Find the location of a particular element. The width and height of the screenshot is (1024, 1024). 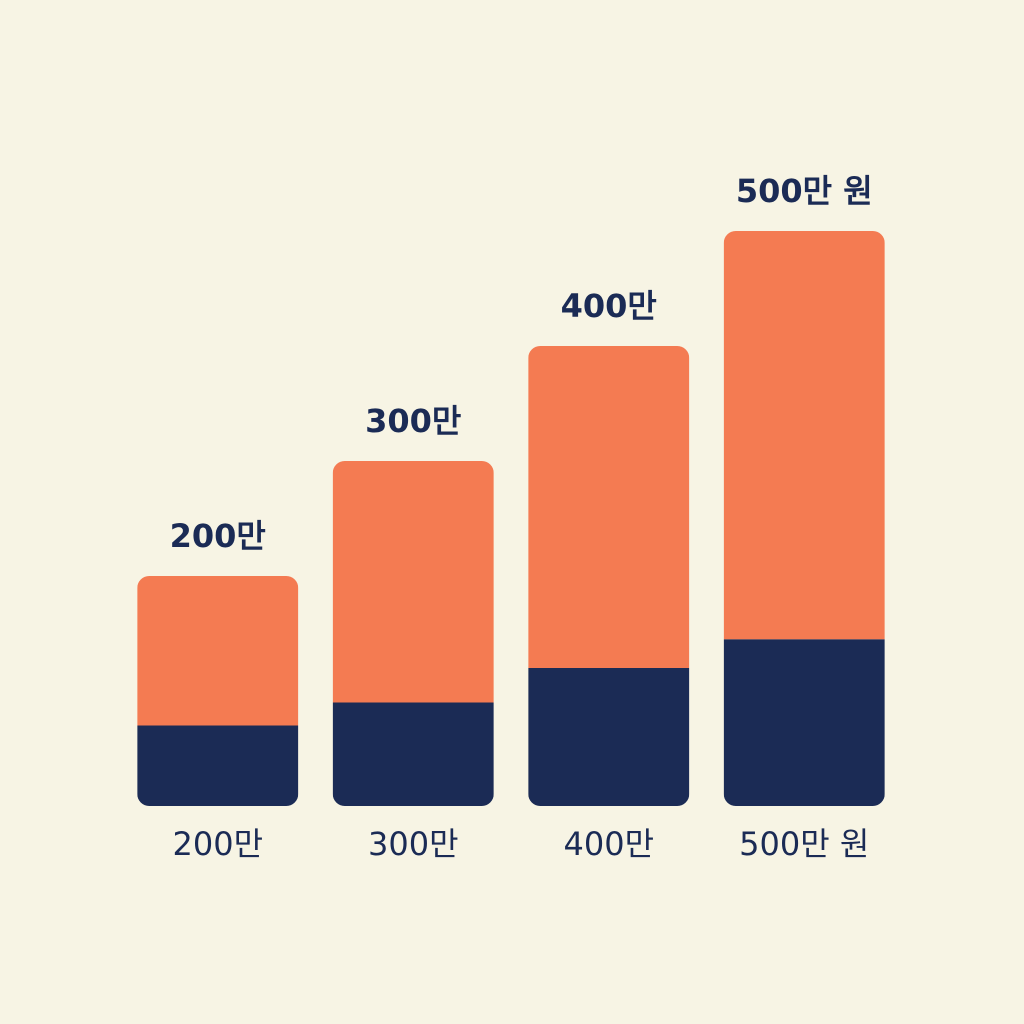

x-tick-label: 300만 is located at coordinates (413, 844).